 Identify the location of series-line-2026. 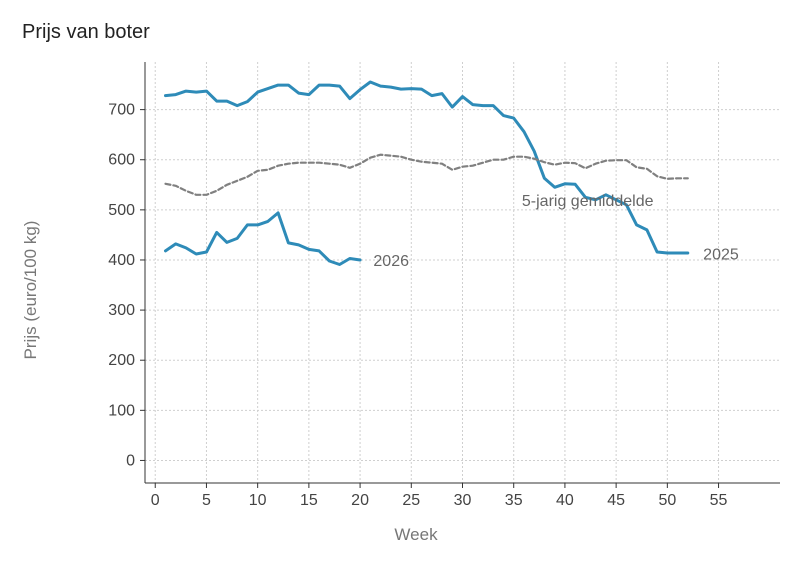
(263, 238).